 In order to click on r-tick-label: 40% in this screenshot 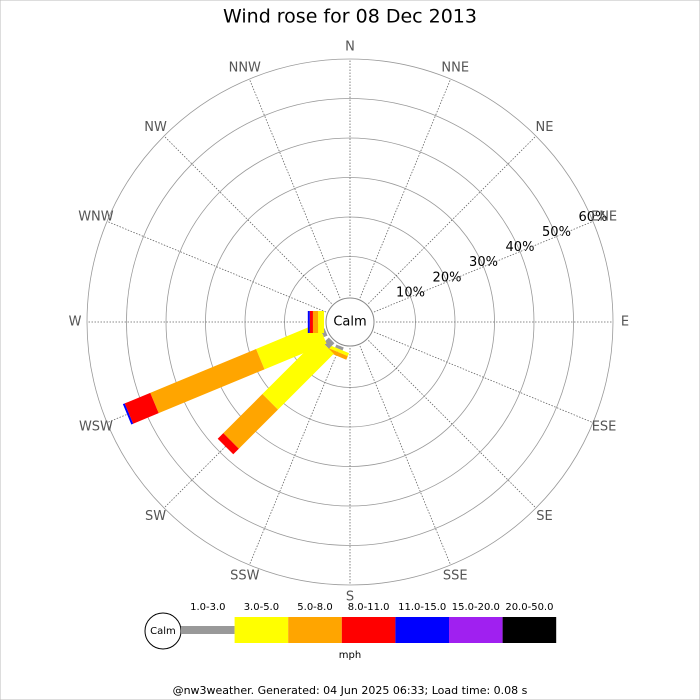, I will do `click(520, 247)`.